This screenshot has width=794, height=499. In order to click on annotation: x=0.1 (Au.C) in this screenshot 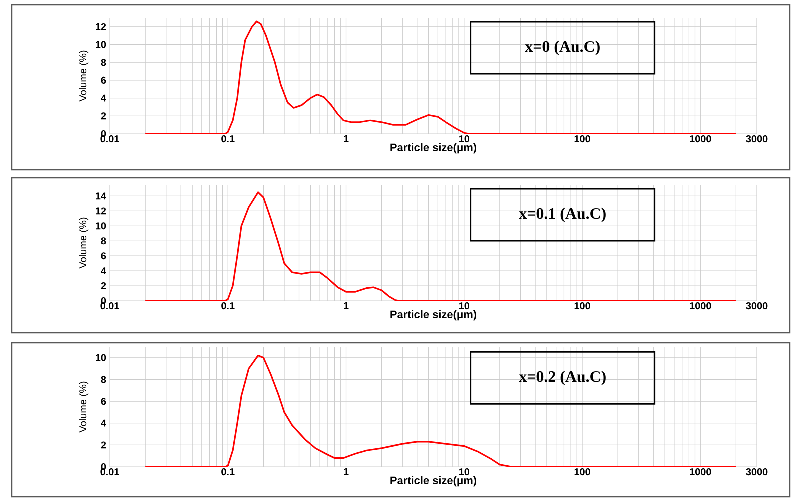, I will do `click(562, 215)`.